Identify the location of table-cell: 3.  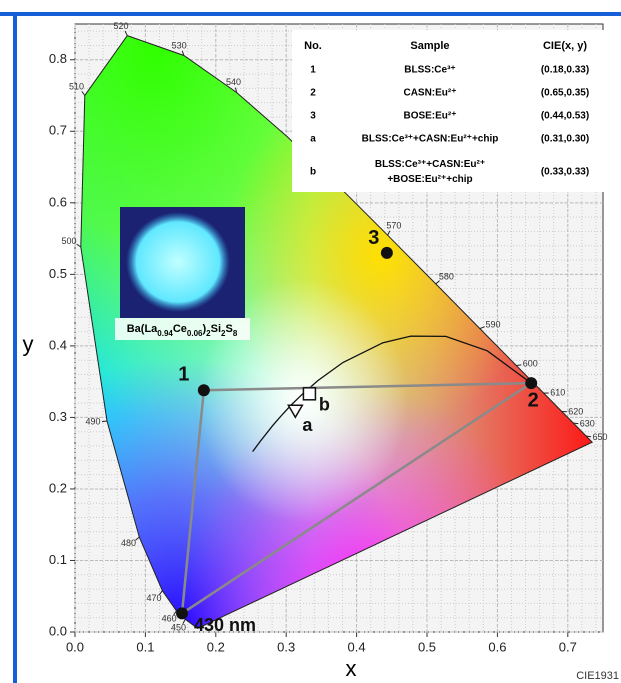
(313, 116).